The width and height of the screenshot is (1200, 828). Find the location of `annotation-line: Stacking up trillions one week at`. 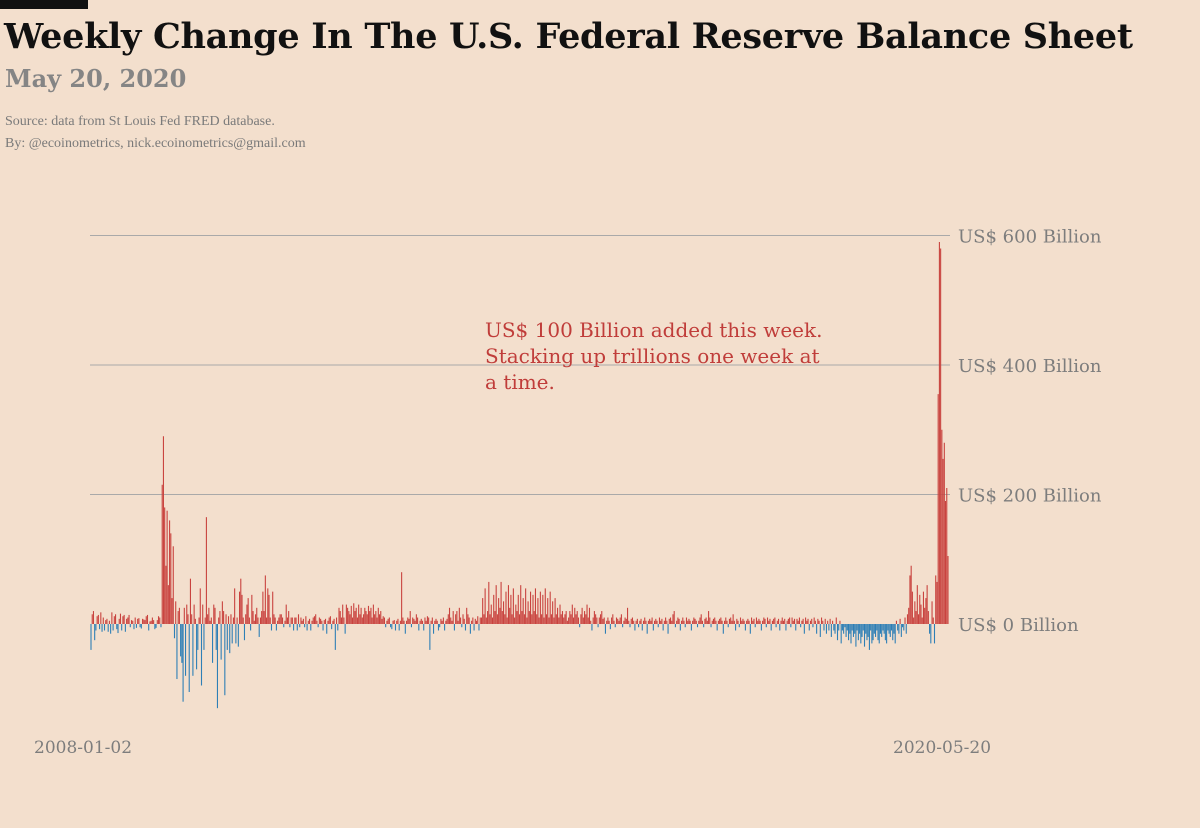

annotation-line: Stacking up trillions one week at is located at coordinates (652, 356).